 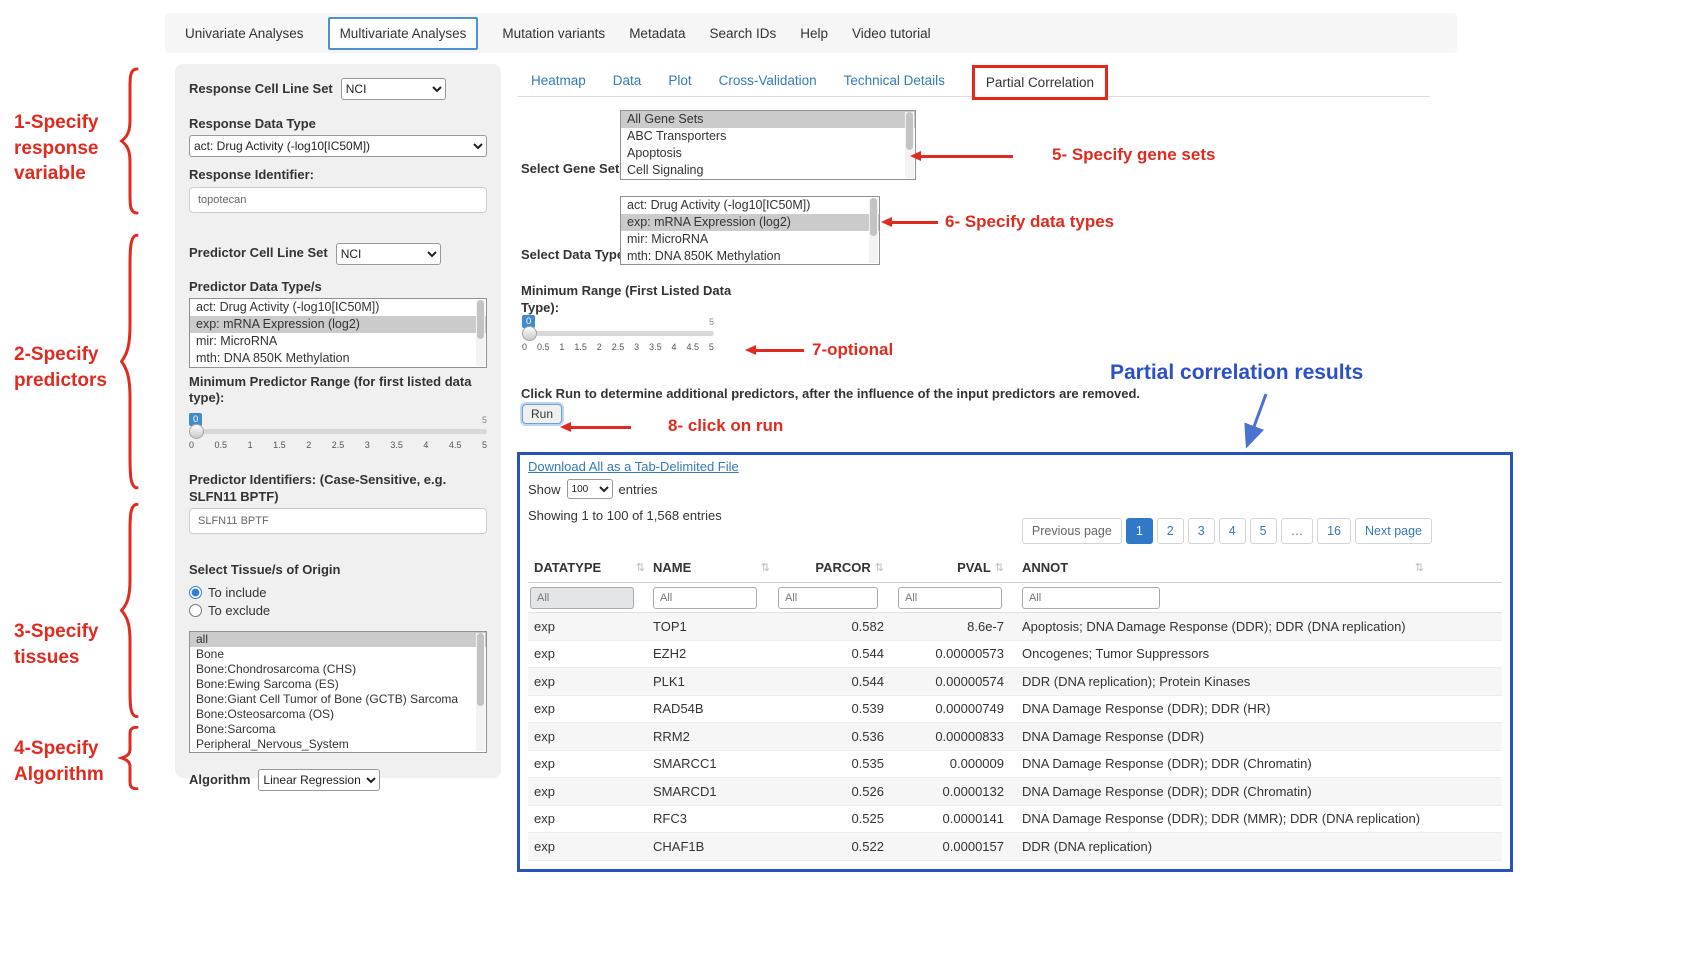 What do you see at coordinates (1393, 531) in the screenshot?
I see `next-page-button: Next page` at bounding box center [1393, 531].